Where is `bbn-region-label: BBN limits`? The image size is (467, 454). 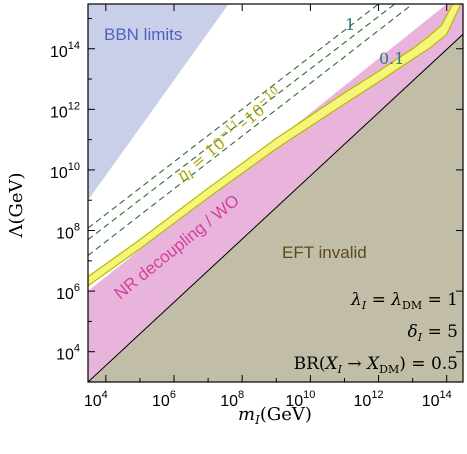 bbn-region-label: BBN limits is located at coordinates (143, 34).